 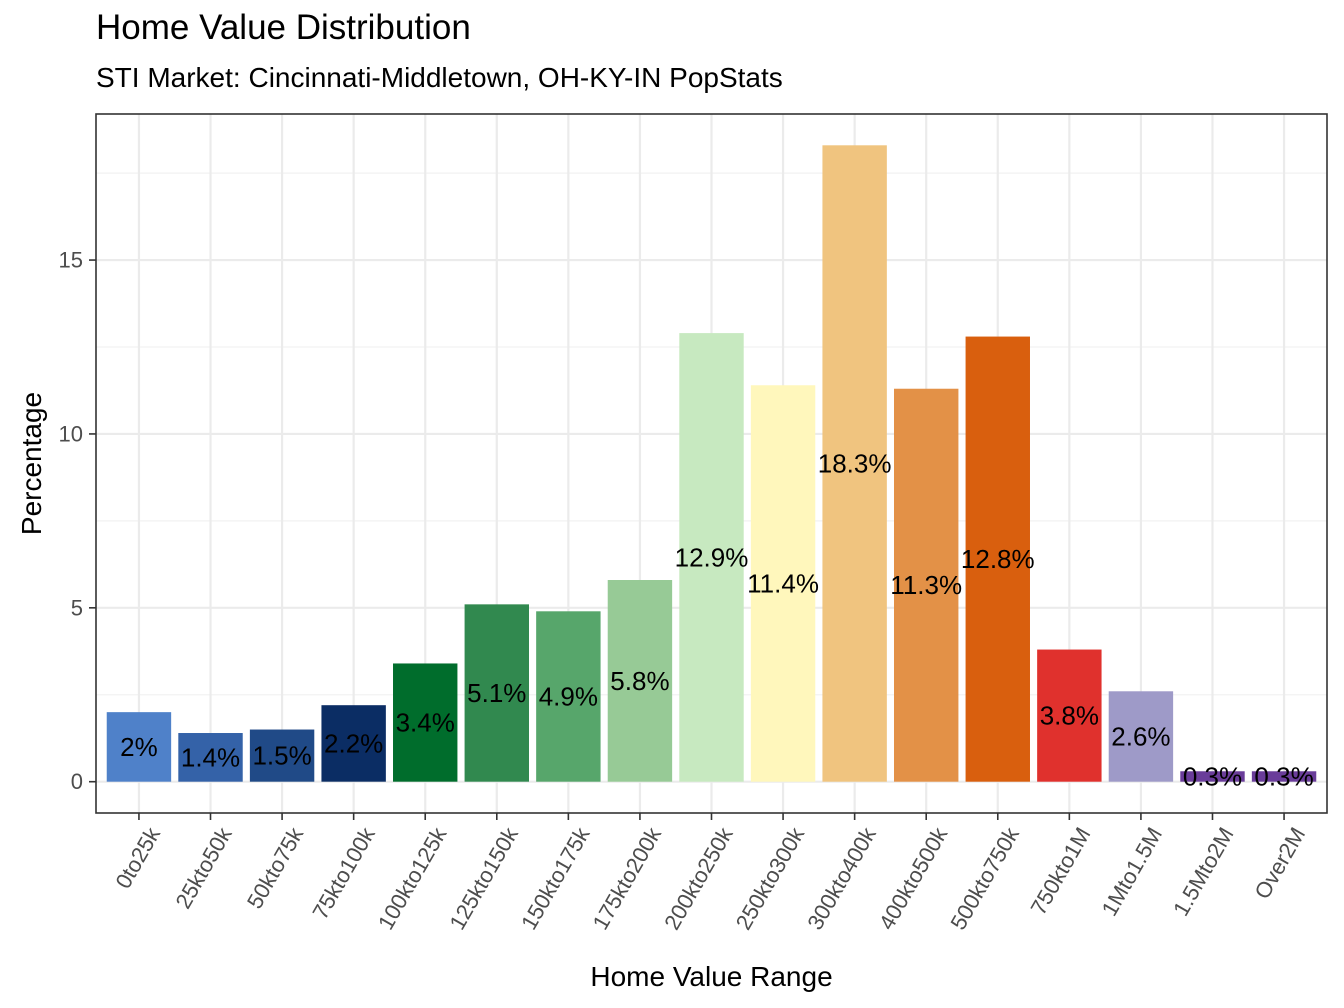 I want to click on x-tick-label: 100kto125k, so click(x=412, y=878).